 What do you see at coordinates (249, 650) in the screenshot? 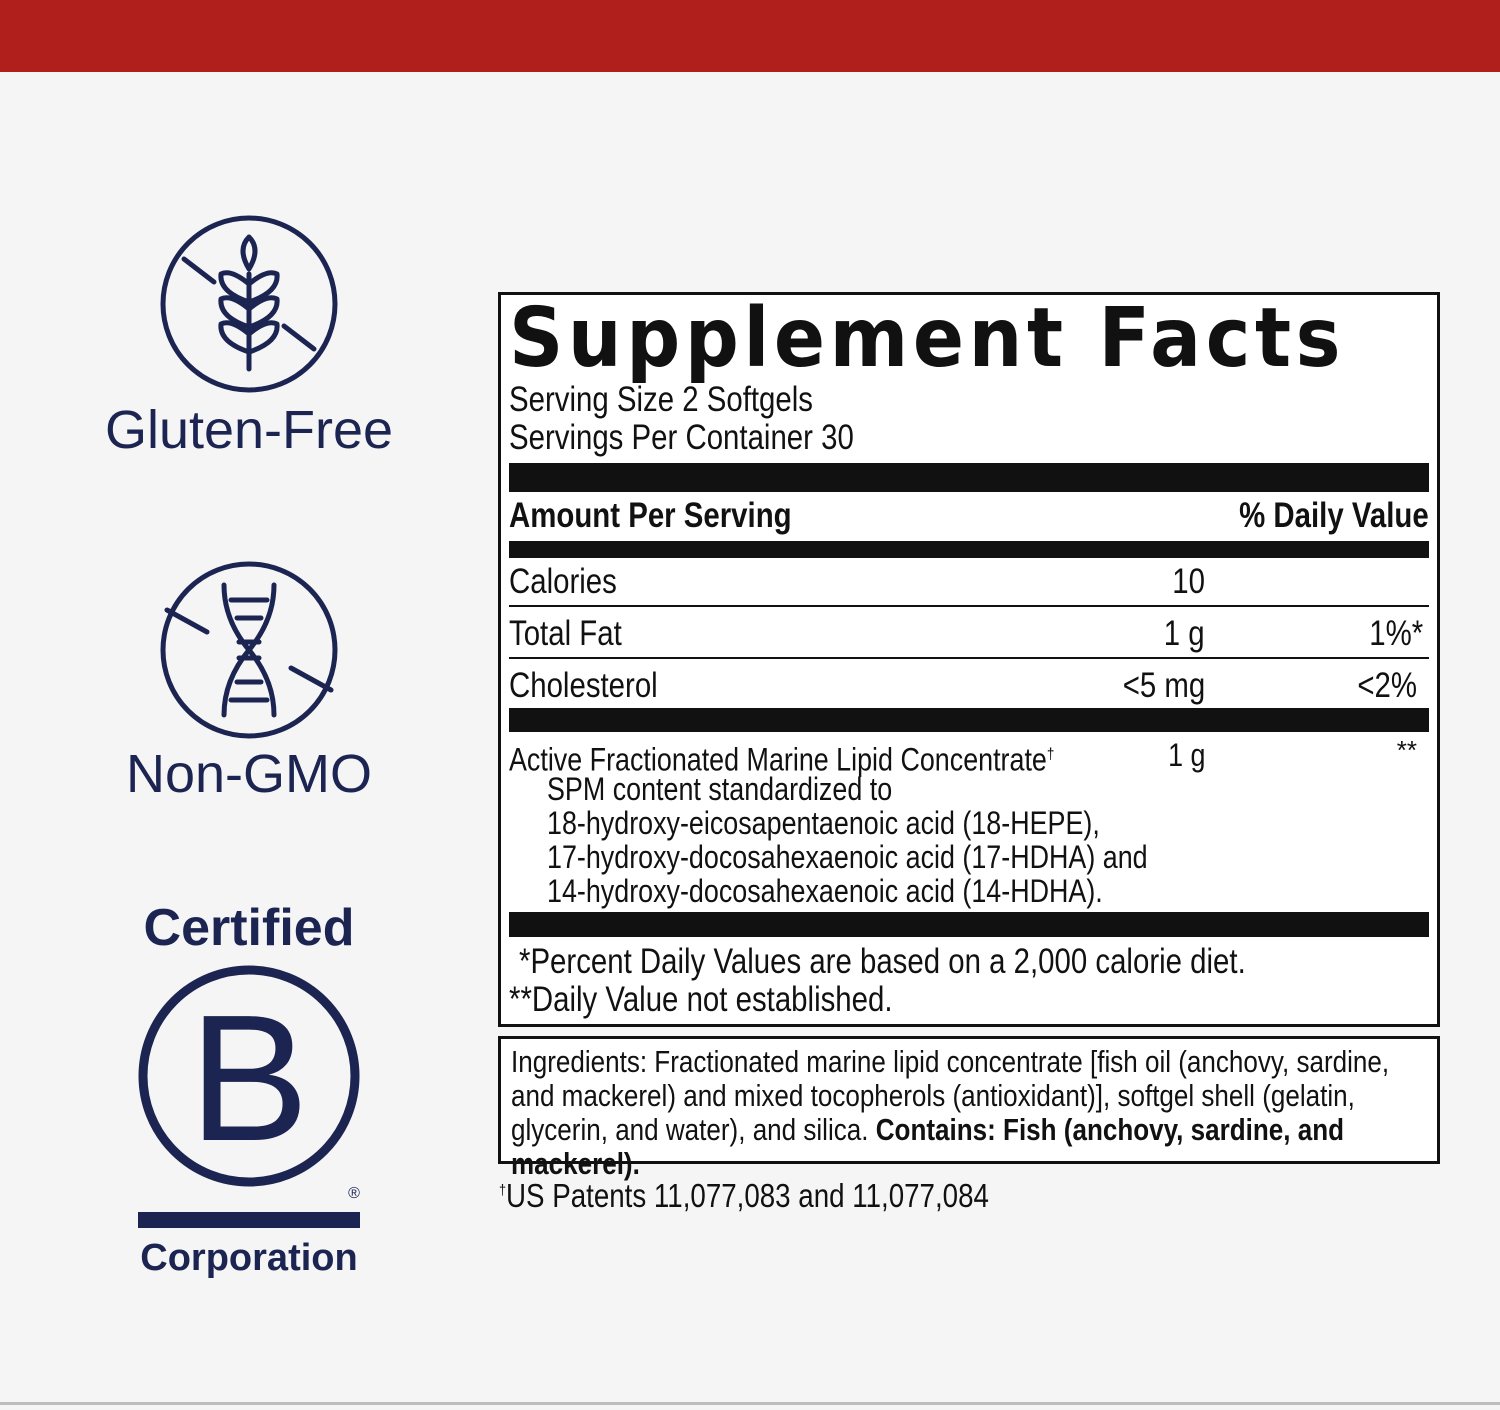
I see `no-gmo-dna-icon` at bounding box center [249, 650].